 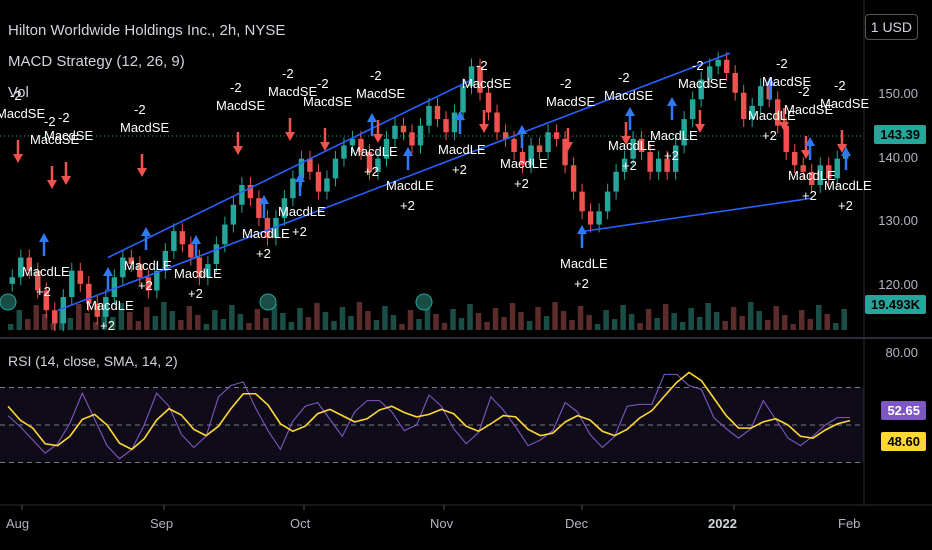 I want to click on sell-signal-label: MacdSE, so click(x=381, y=93).